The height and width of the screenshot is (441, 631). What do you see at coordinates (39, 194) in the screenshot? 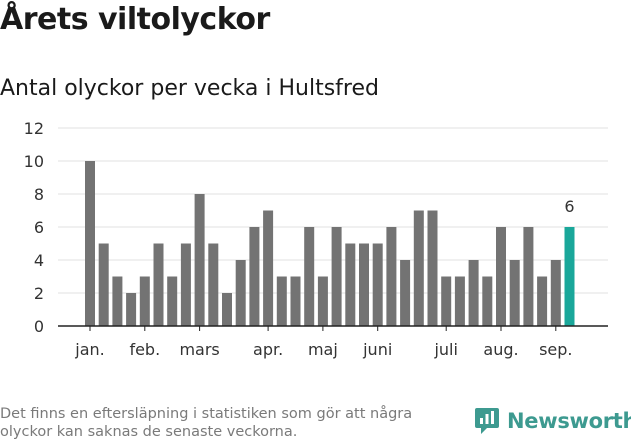
I see `y-tick-label: 8` at bounding box center [39, 194].